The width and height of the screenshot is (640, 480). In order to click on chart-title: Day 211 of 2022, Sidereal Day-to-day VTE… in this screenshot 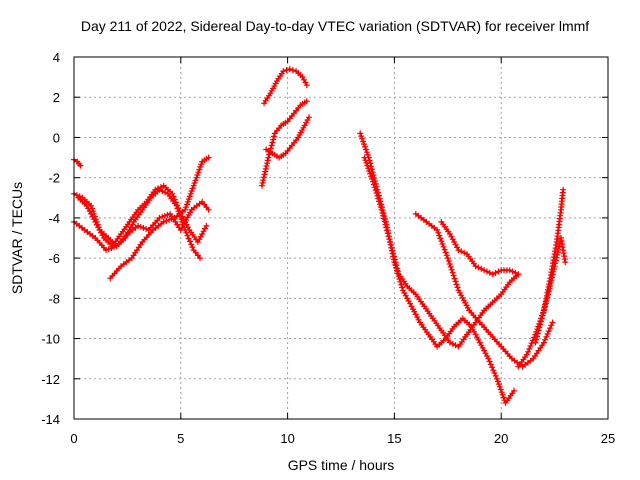, I will do `click(335, 26)`.